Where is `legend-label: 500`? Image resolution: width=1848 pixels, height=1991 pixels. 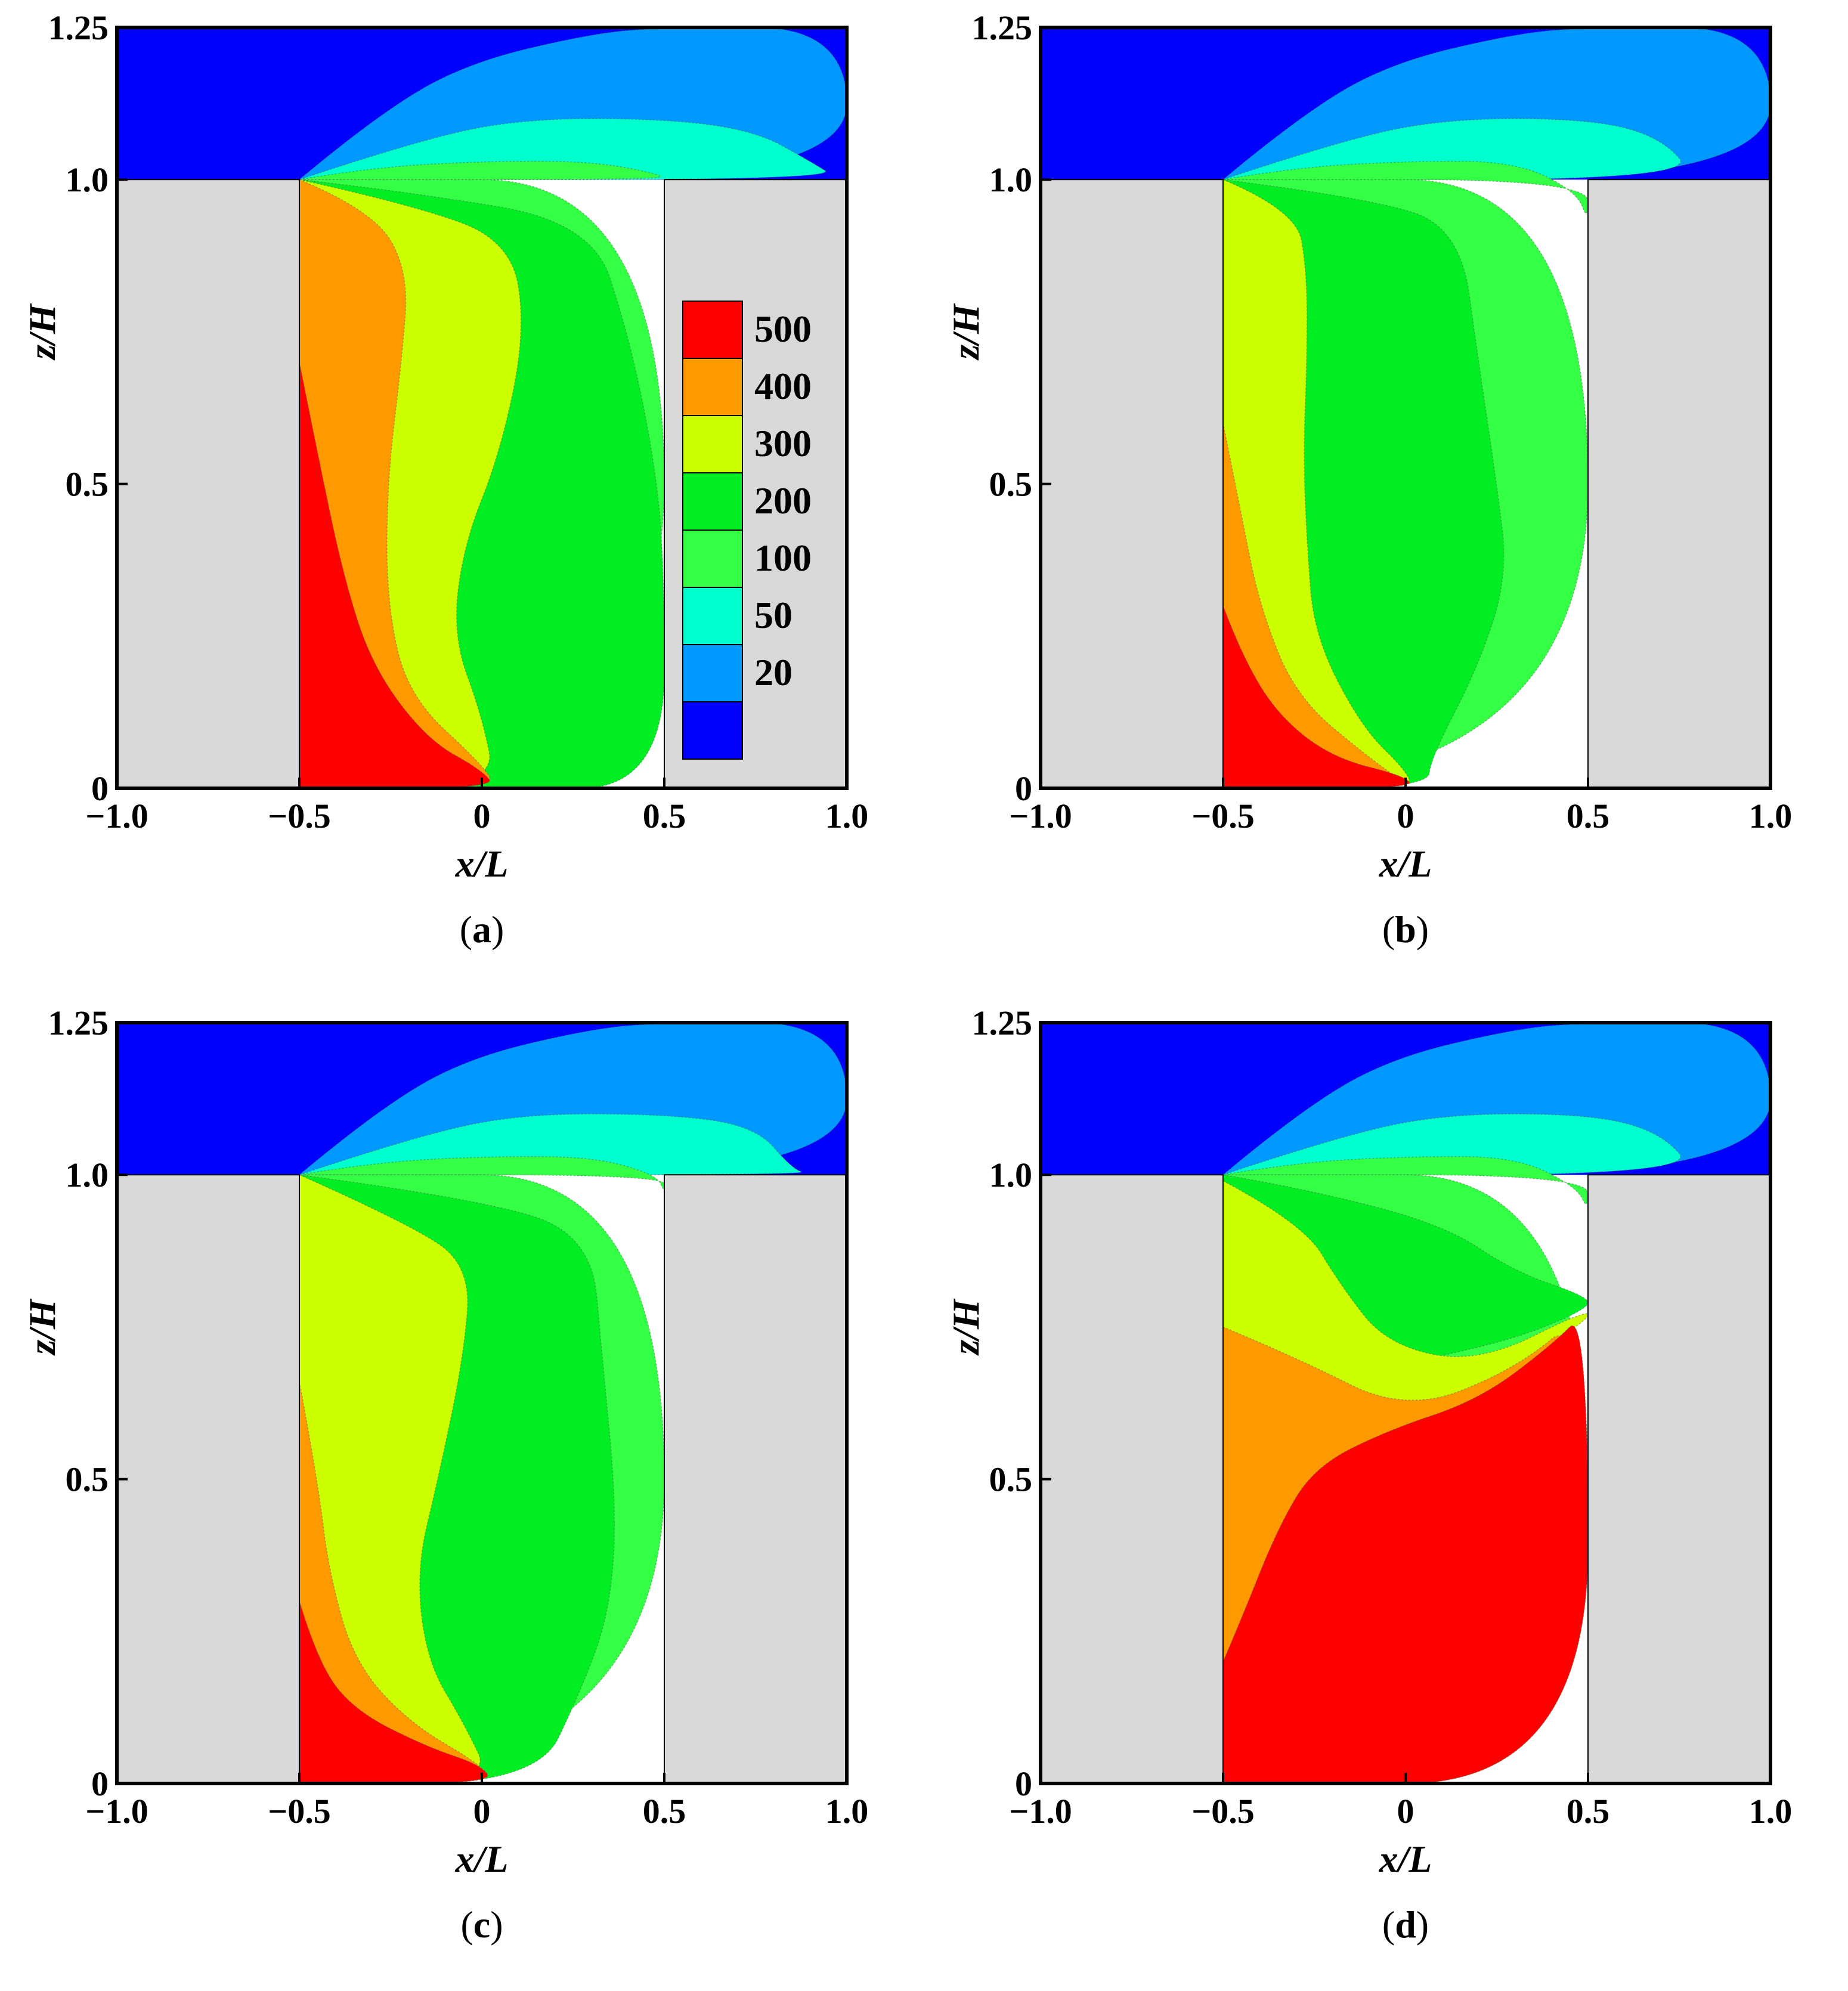
legend-label: 500 is located at coordinates (783, 329).